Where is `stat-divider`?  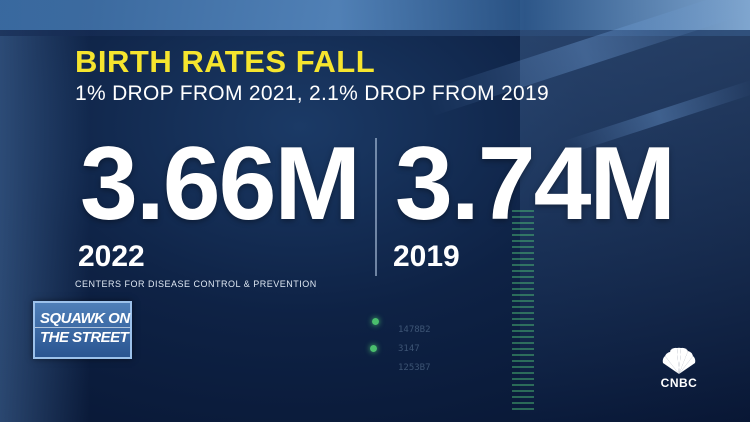 stat-divider is located at coordinates (376, 207).